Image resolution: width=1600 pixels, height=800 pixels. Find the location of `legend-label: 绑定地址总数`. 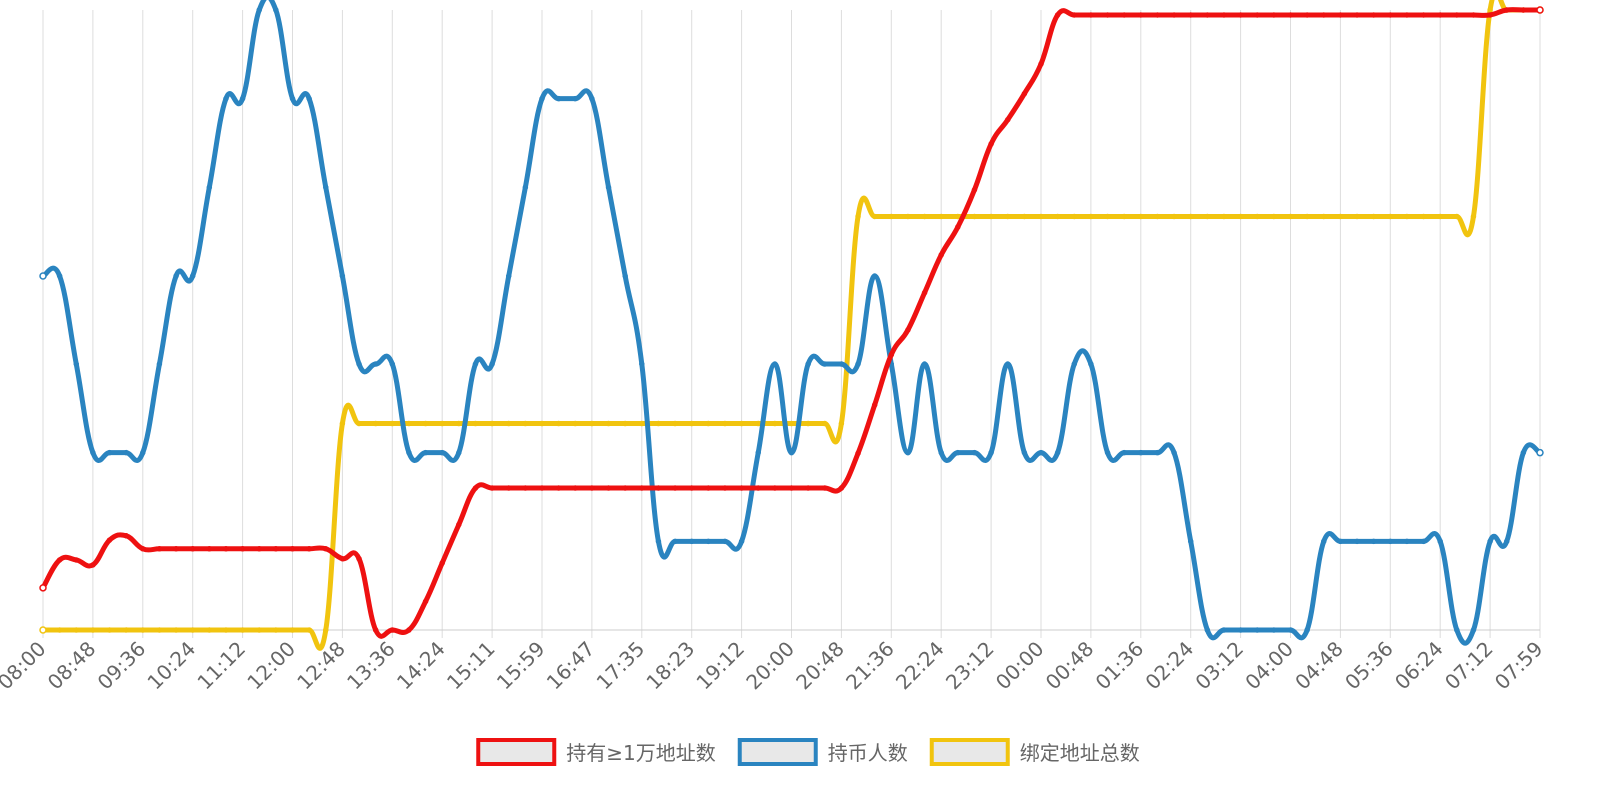

legend-label: 绑定地址总数 is located at coordinates (1080, 753).